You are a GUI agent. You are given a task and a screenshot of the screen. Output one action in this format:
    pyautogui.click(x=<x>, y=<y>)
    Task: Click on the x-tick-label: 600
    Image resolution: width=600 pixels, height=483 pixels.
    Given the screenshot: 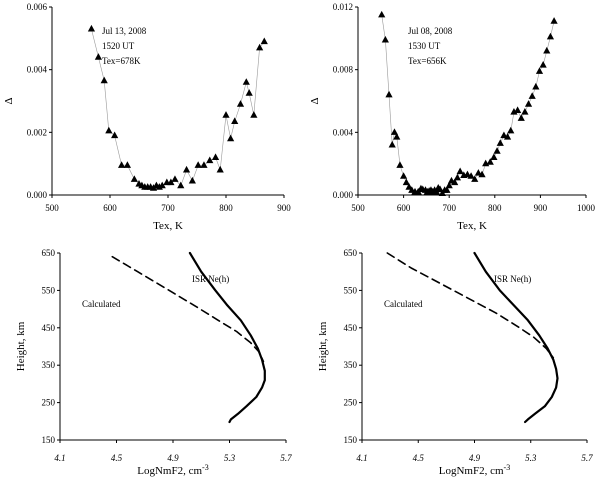 What is the action you would take?
    pyautogui.click(x=110, y=208)
    